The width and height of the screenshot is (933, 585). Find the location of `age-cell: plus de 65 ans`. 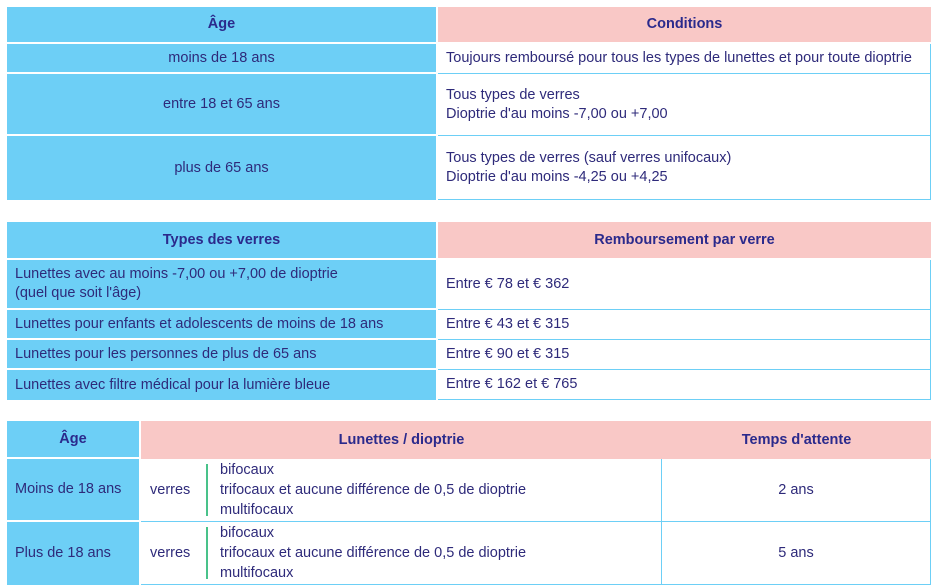

age-cell: plus de 65 ans is located at coordinates (222, 168).